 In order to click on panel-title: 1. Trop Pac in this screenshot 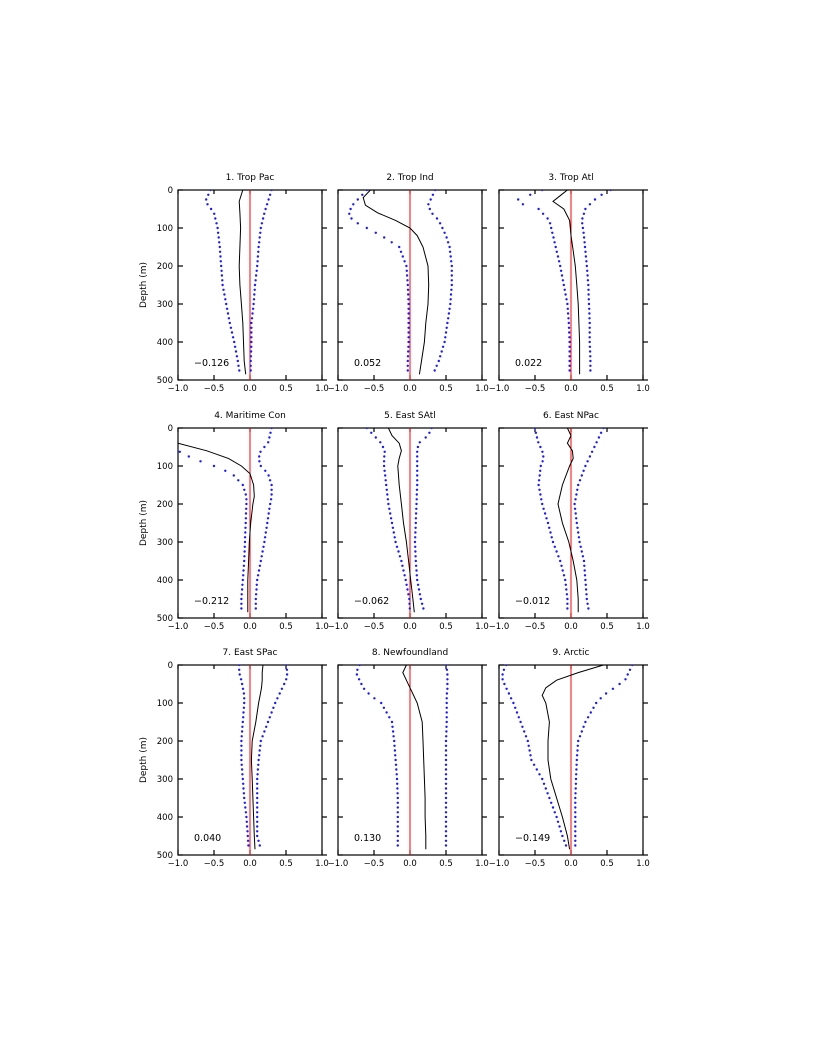, I will do `click(250, 178)`.